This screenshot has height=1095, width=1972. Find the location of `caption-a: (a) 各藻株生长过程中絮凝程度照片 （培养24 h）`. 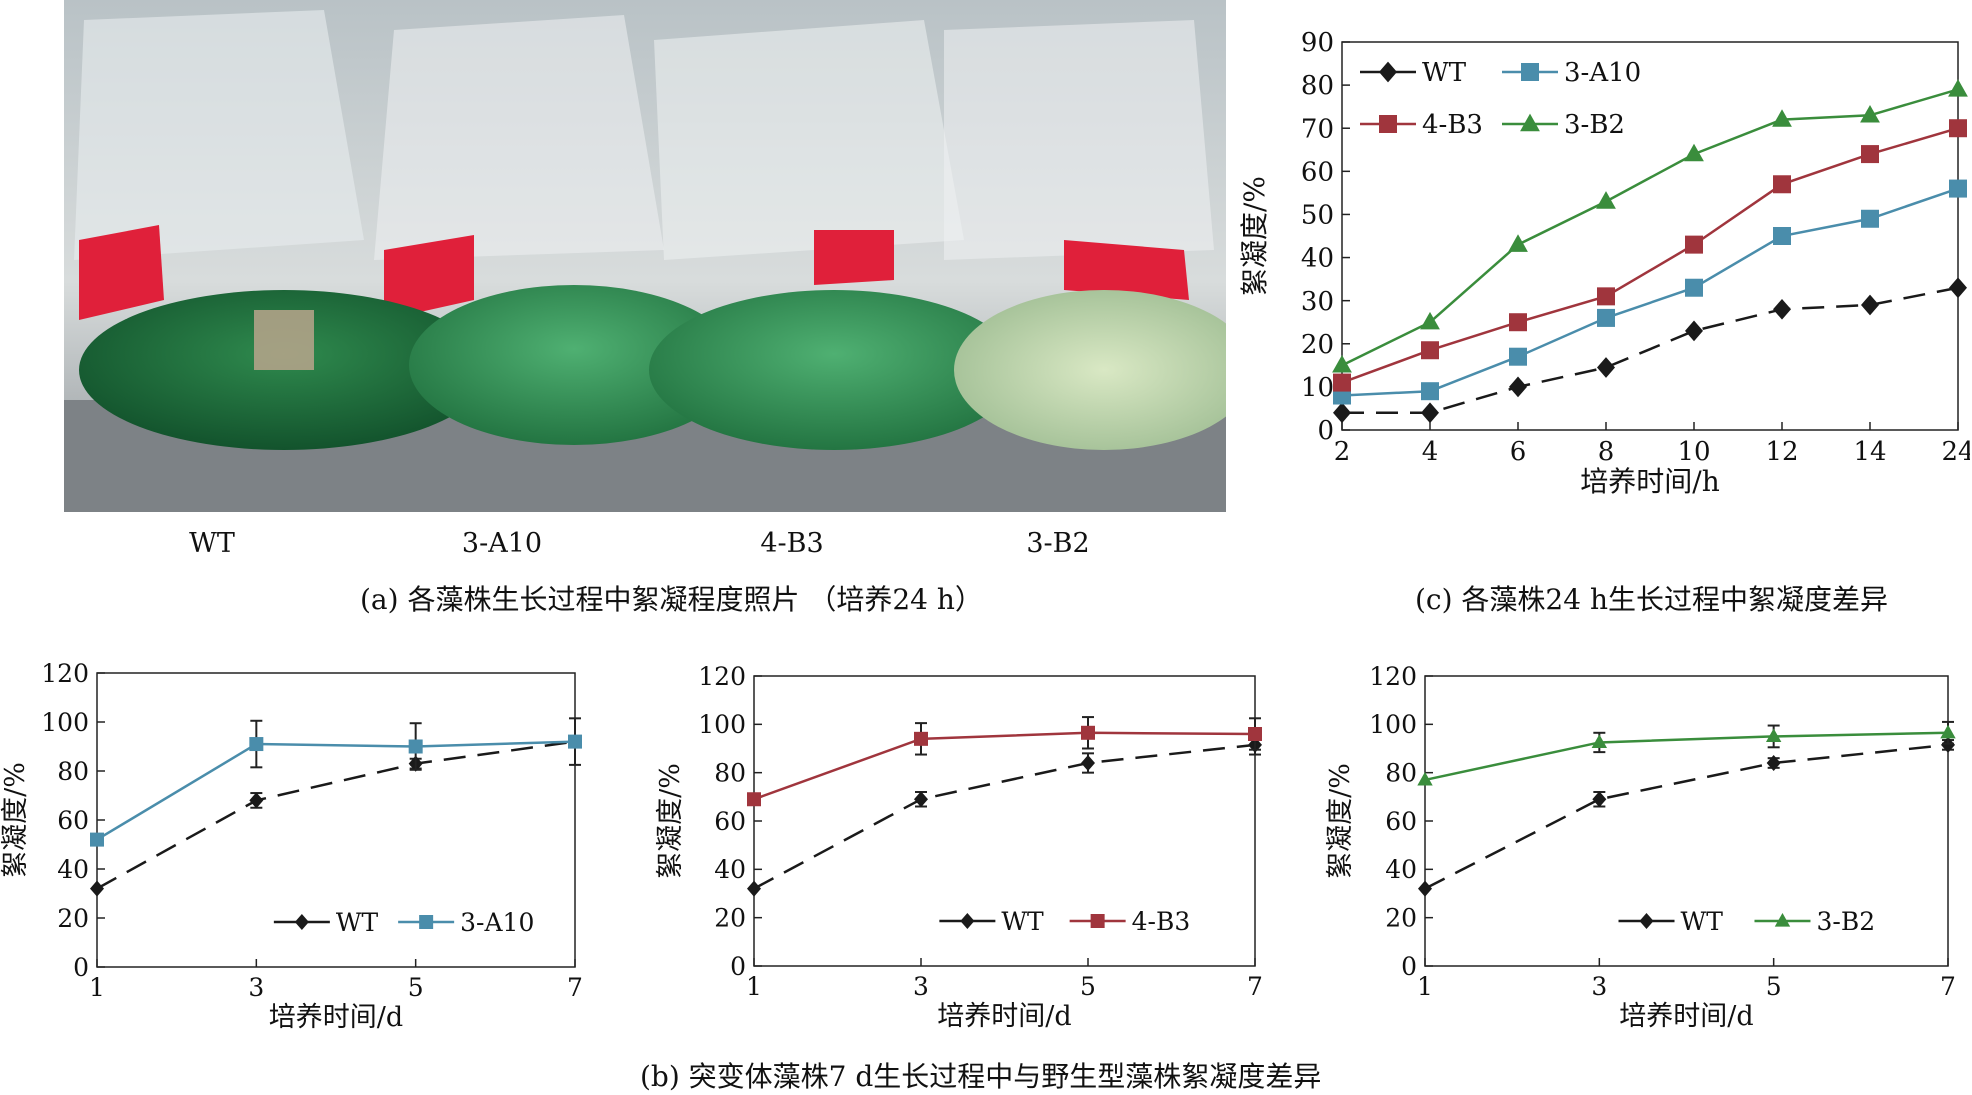

caption-a: (a) 各藻株生长过程中絮凝程度照片 （培养24 h） is located at coordinates (671, 599).